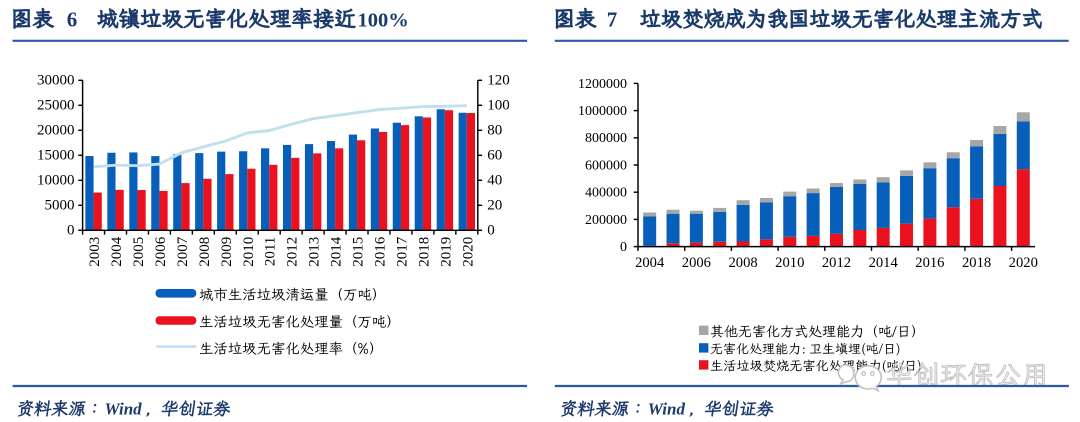 The image size is (1080, 422). Describe the element at coordinates (183, 251) in the screenshot. I see `svg-text: 2007` at that location.